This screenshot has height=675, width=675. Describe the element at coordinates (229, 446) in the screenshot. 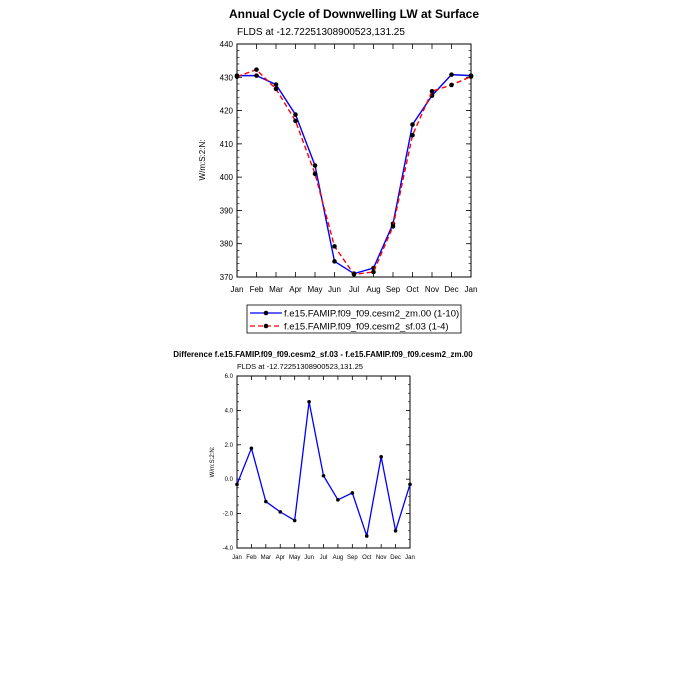

I see `chart2-y-tick-label: 2.0` at that location.